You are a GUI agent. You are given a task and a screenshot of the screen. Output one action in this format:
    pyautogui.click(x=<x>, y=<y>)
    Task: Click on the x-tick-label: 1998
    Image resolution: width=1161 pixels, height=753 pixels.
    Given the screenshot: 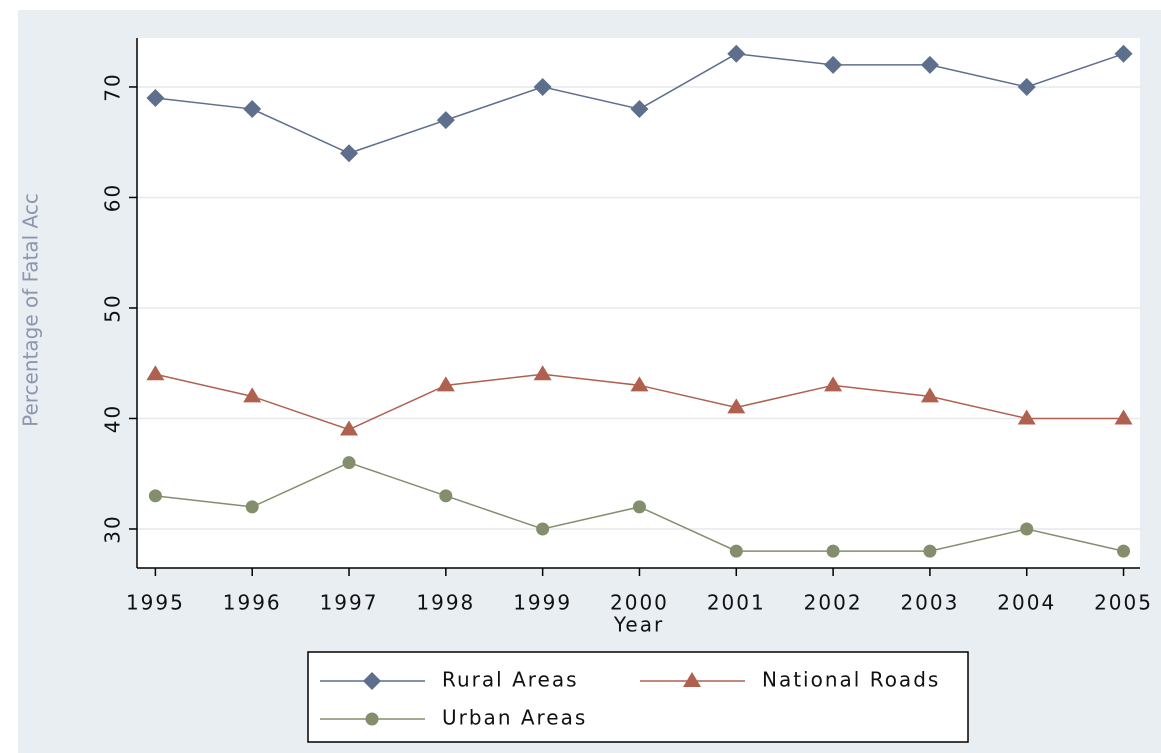 What is the action you would take?
    pyautogui.click(x=445, y=603)
    